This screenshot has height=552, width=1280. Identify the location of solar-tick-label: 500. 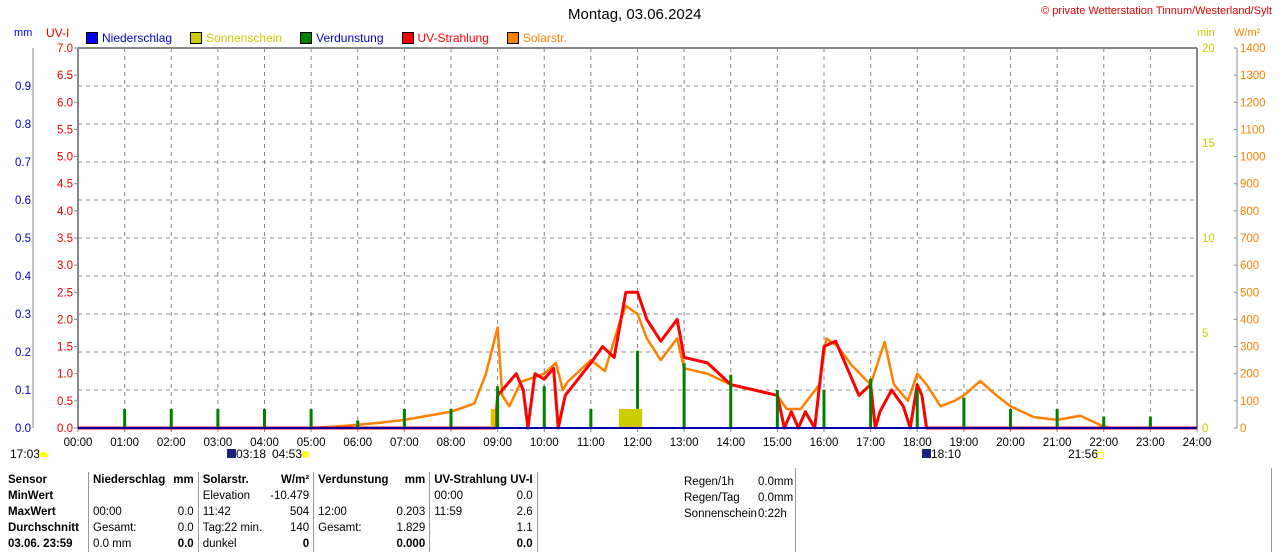
(1249, 293).